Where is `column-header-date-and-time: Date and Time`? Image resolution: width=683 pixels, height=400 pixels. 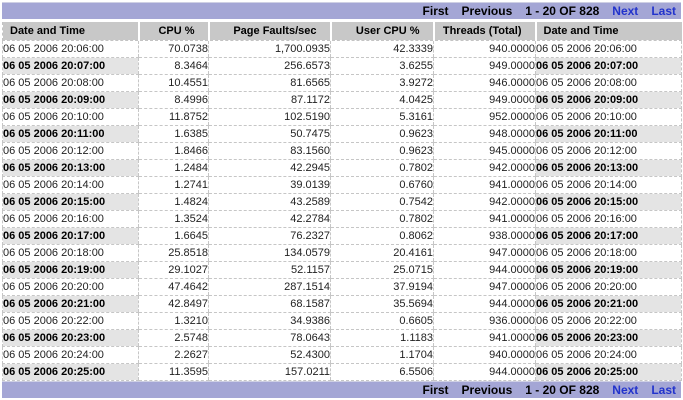
column-header-date-and-time: Date and Time is located at coordinates (70, 31).